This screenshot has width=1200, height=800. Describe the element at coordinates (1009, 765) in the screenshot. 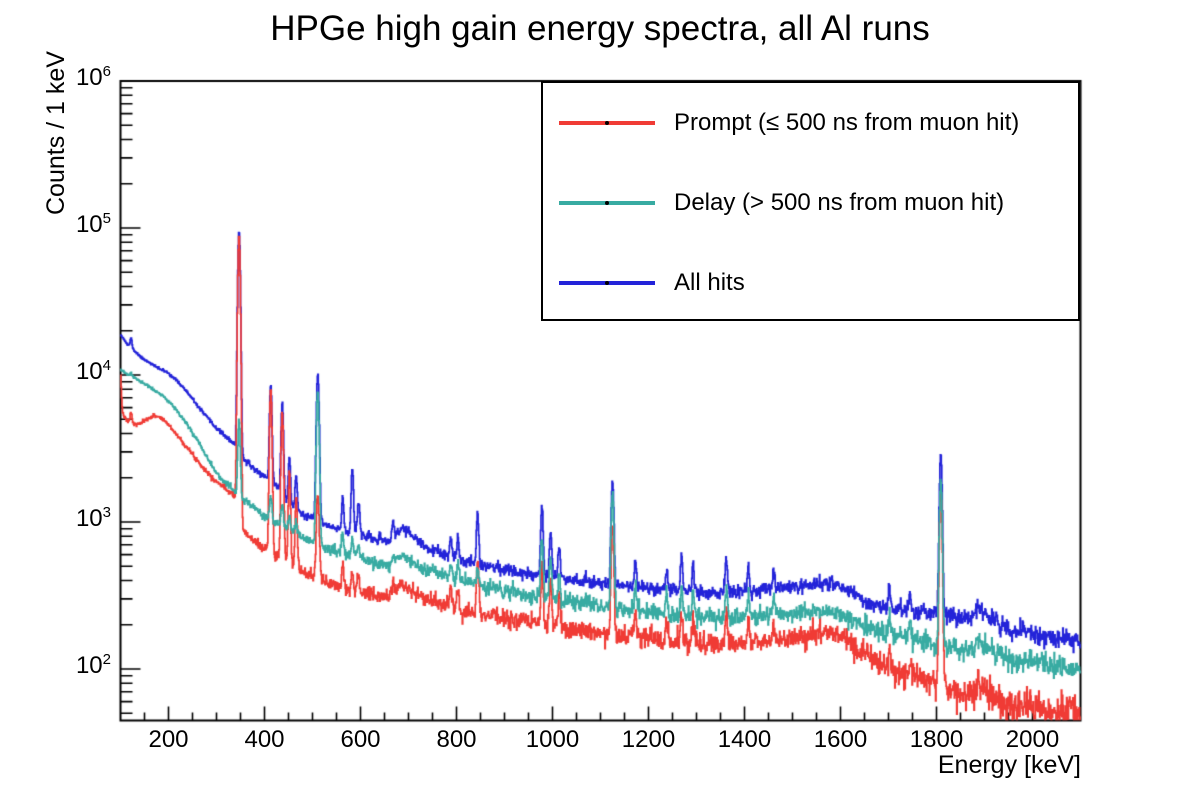

I see `x-axis-title: Energy [keV]` at that location.